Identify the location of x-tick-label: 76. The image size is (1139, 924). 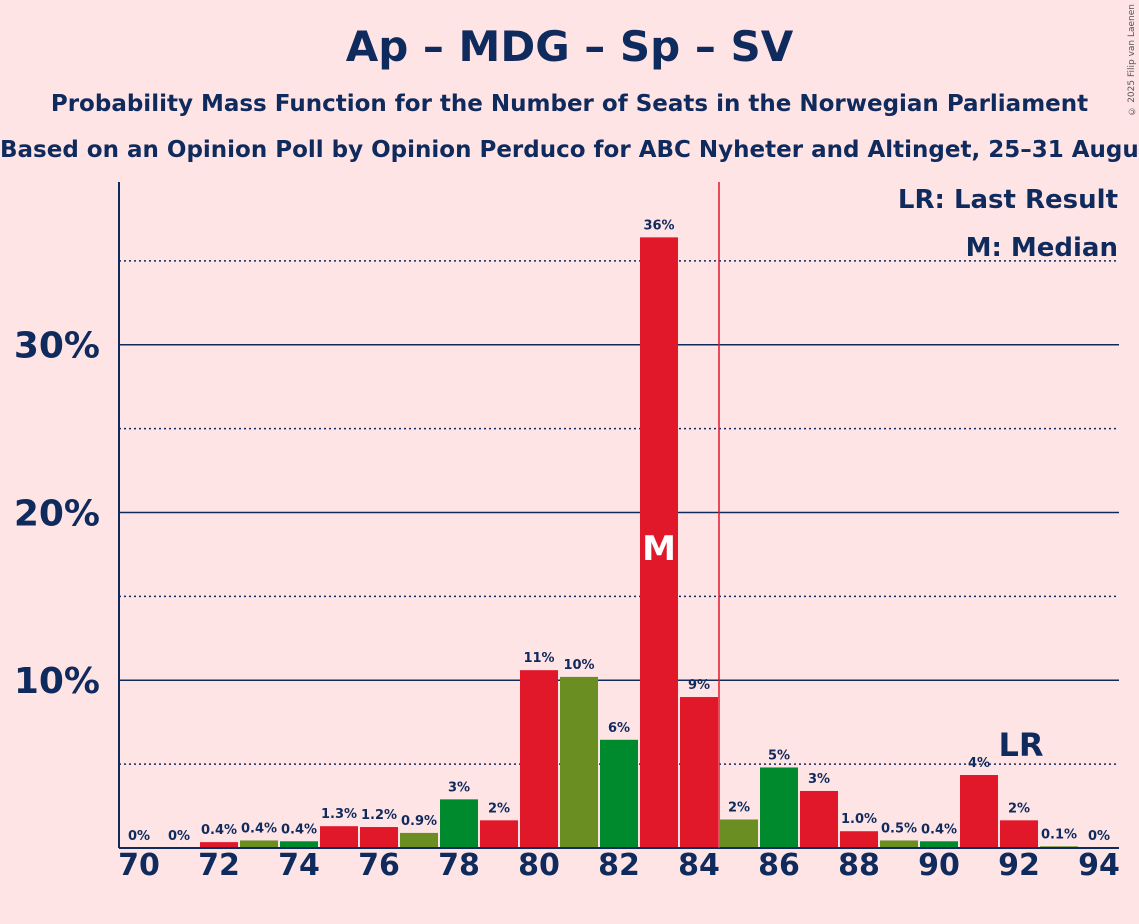
(379, 865).